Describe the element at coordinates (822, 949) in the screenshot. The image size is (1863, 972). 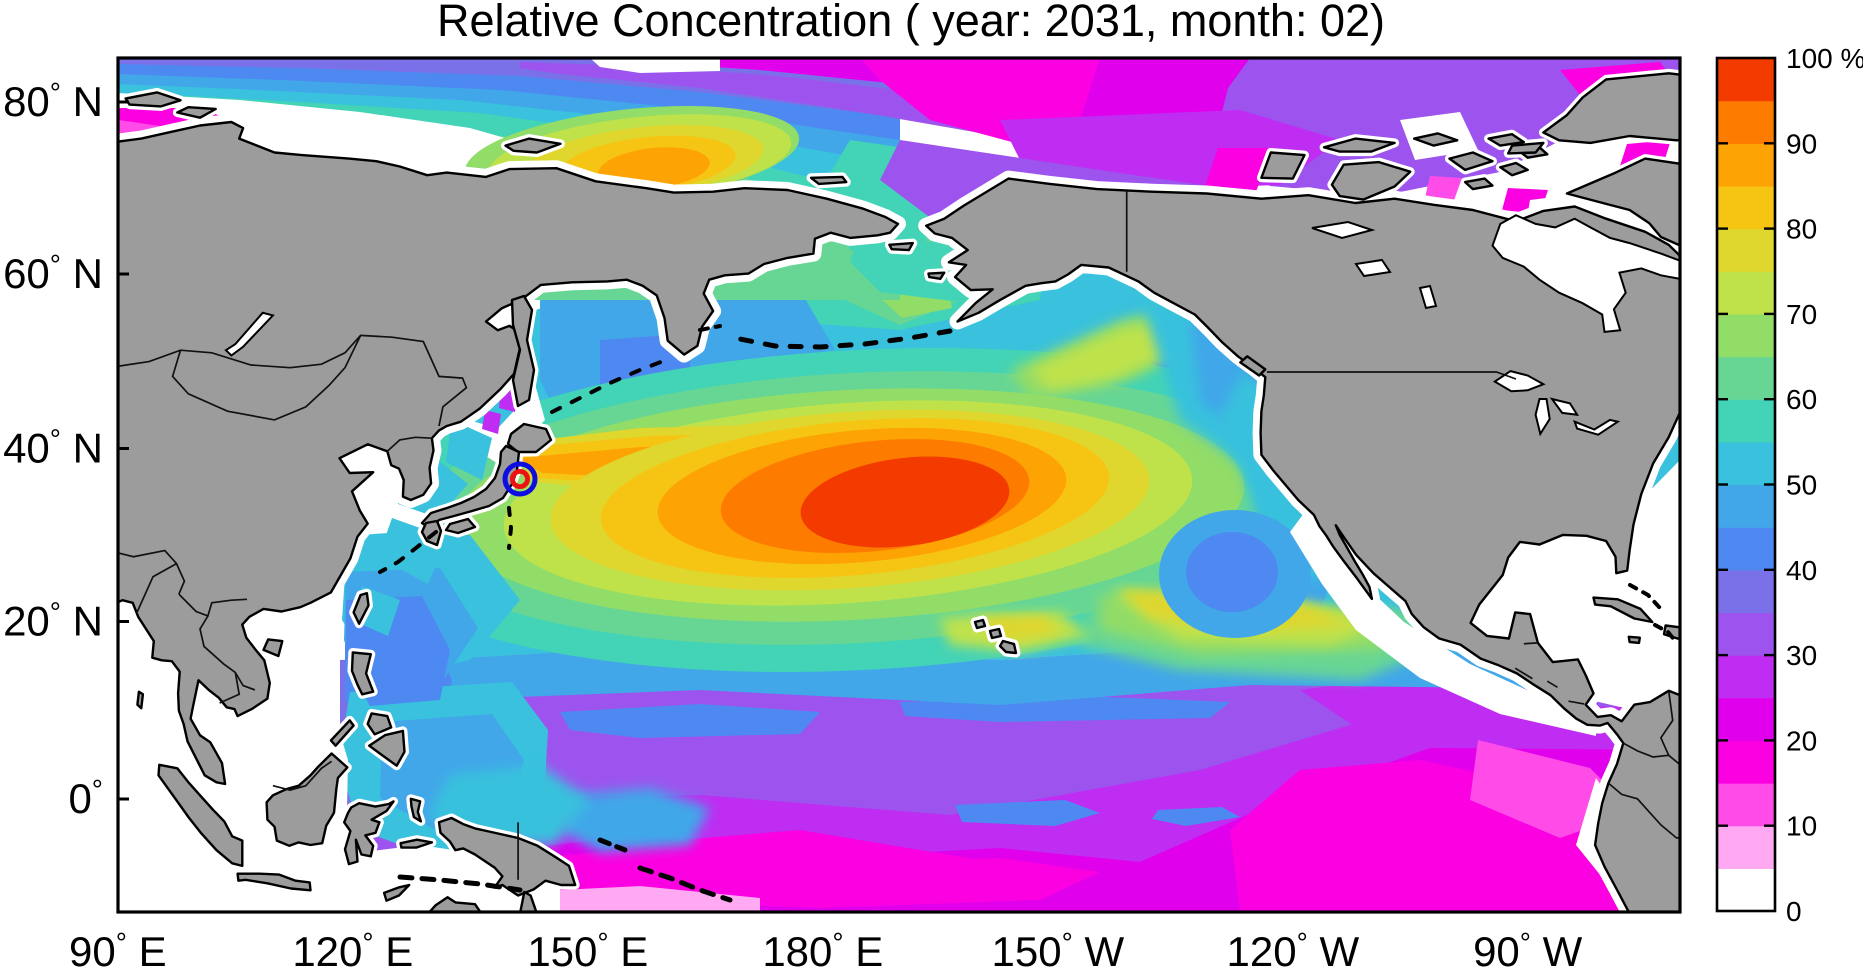
I see `svg-text: 180° E` at that location.